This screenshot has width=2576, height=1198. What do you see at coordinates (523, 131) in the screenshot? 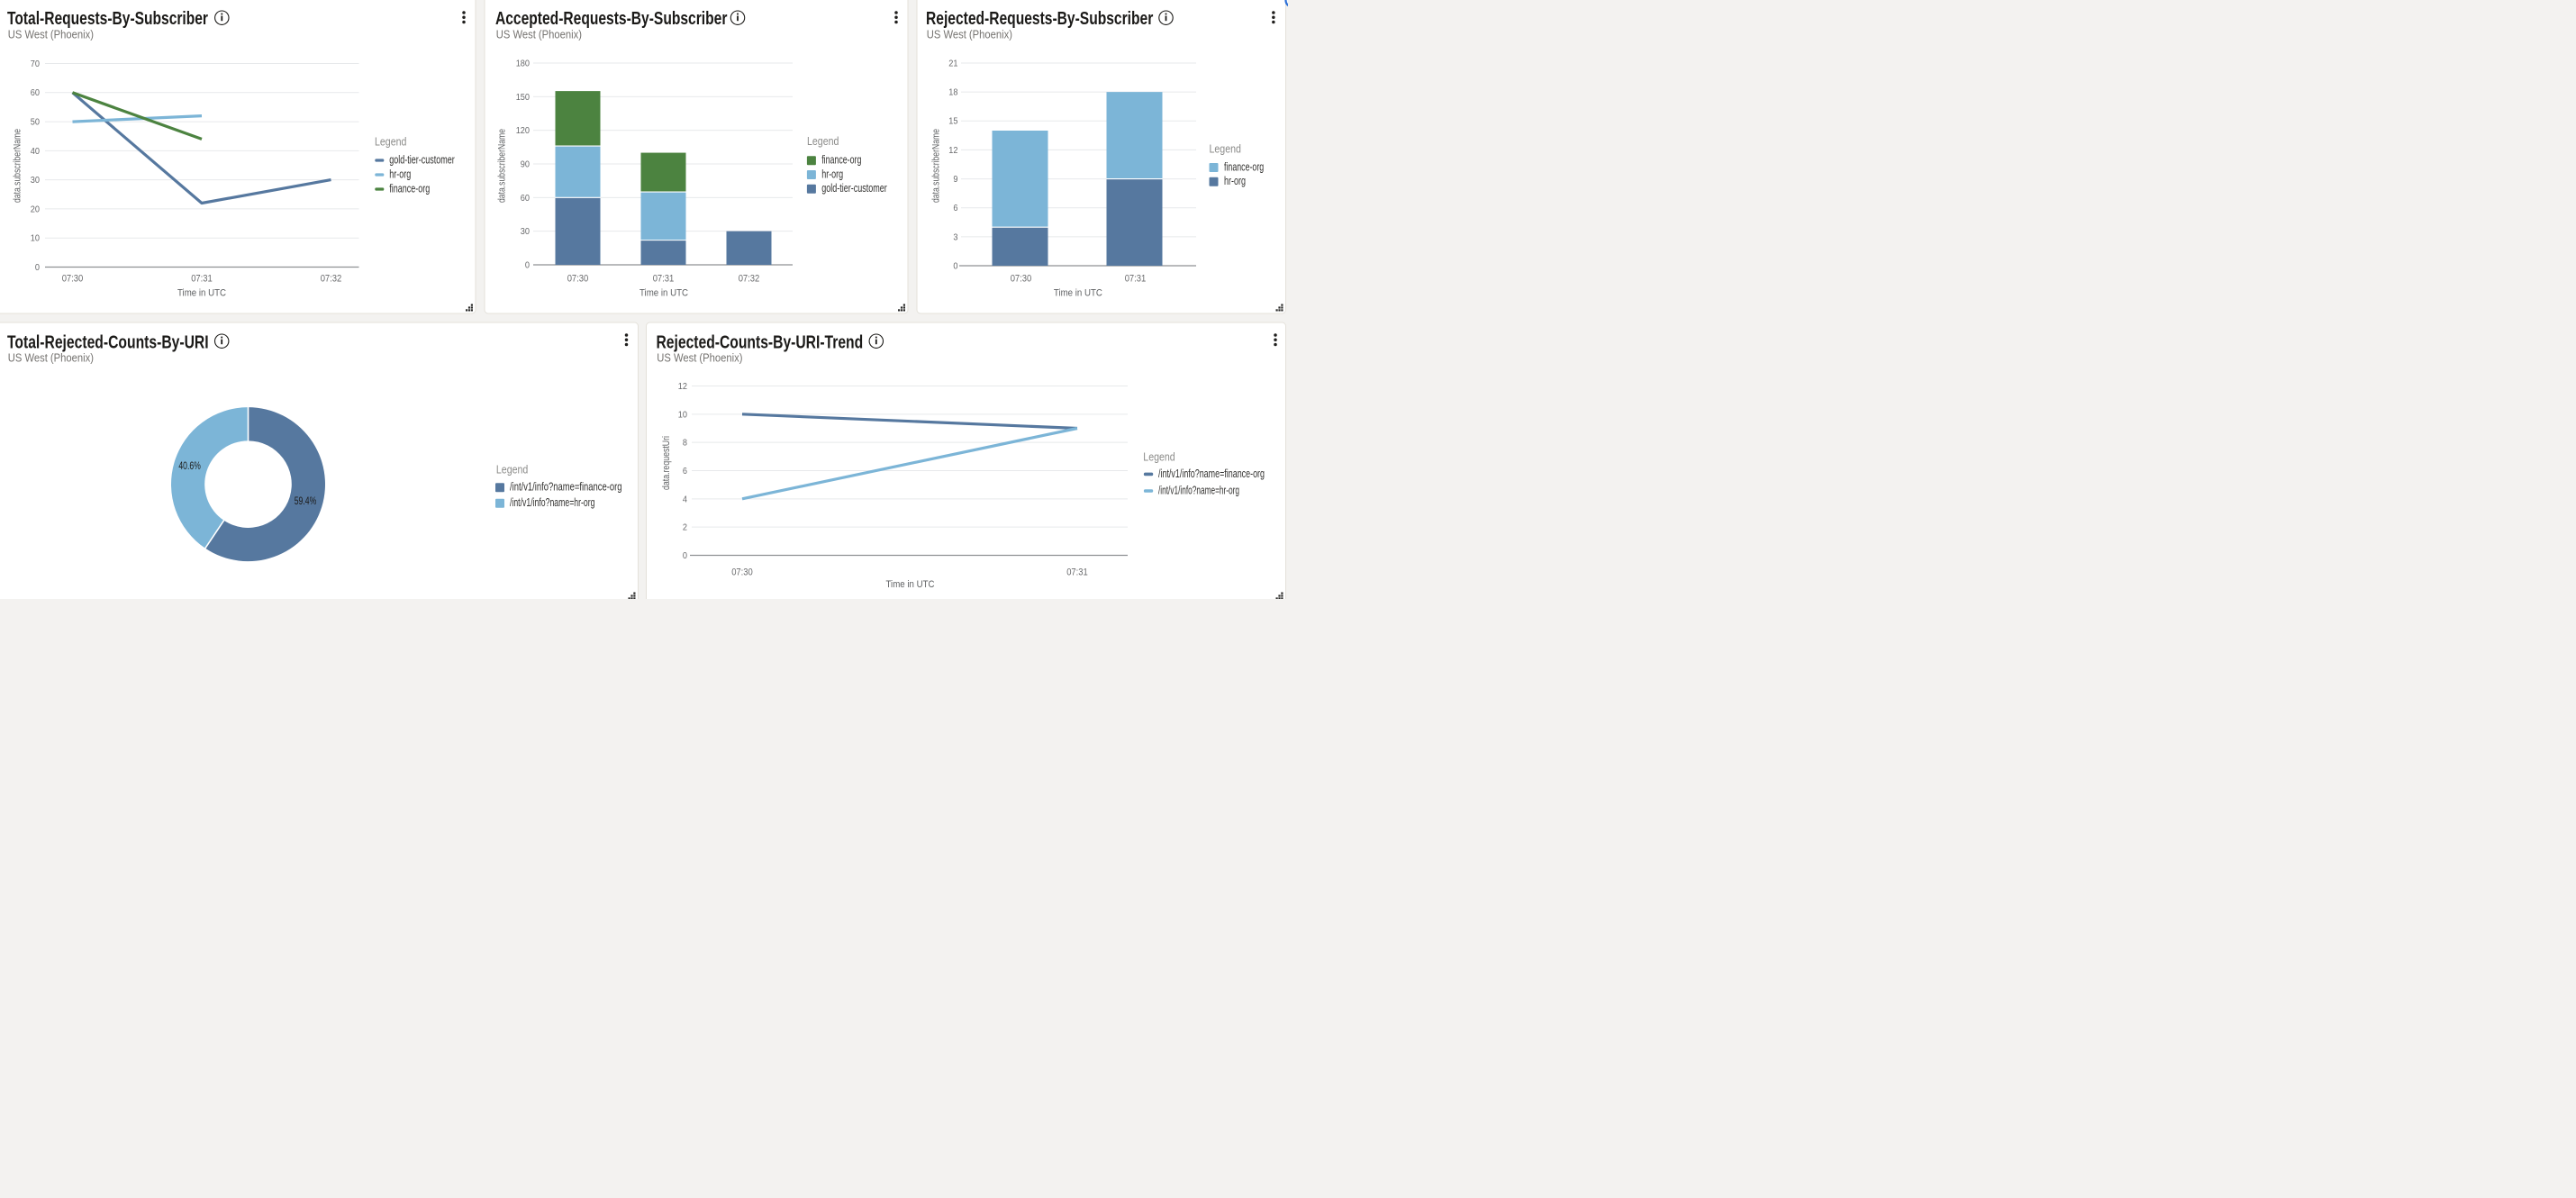
I see `svg-text: 120` at bounding box center [523, 131].